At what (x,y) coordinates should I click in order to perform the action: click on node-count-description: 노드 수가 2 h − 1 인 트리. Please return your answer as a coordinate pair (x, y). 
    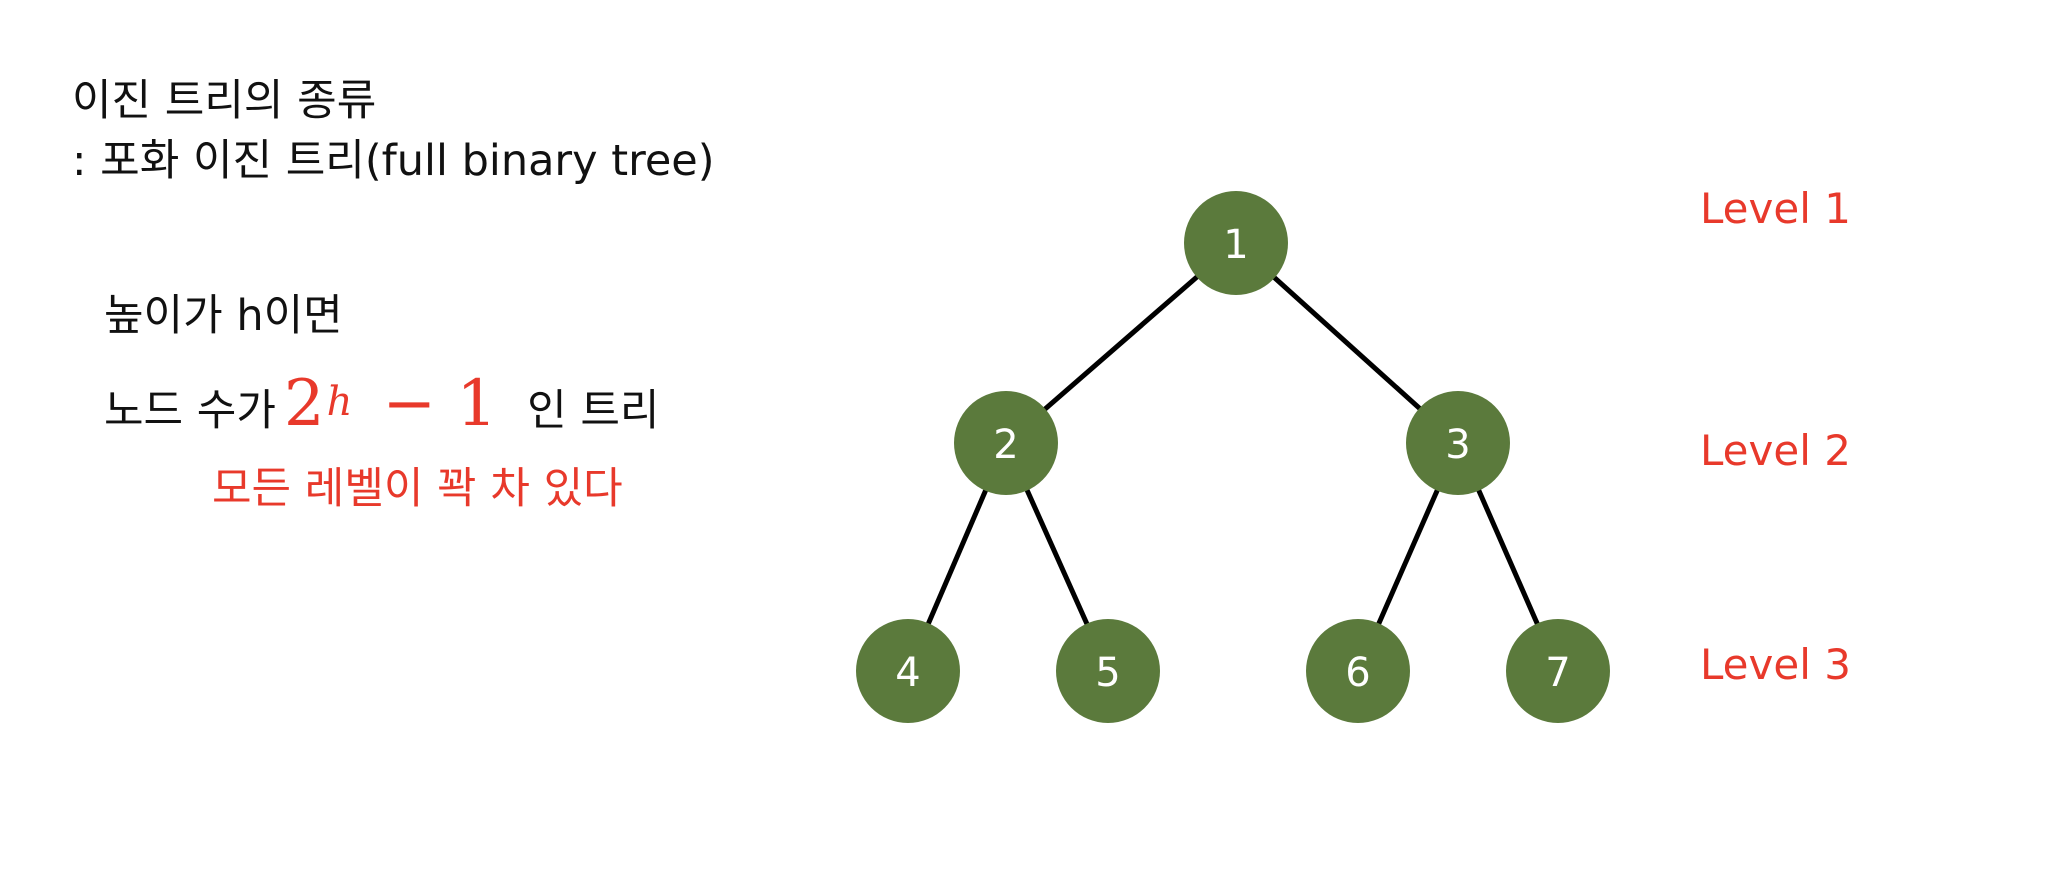
    Looking at the image, I should click on (381, 404).